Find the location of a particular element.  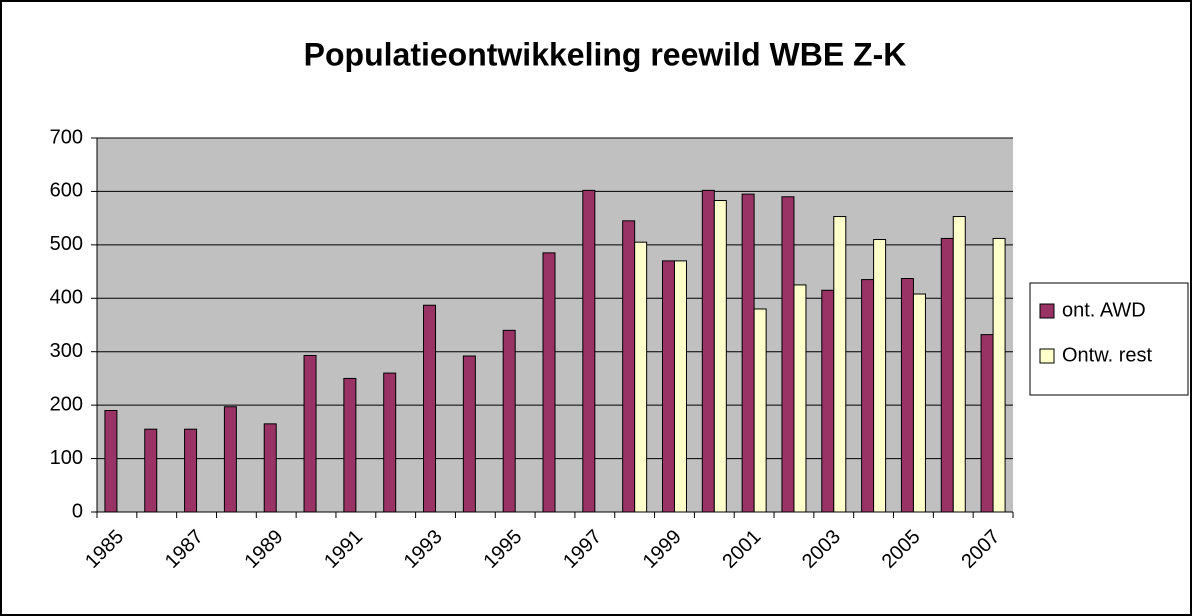

legend-label: Ontw. rest is located at coordinates (1107, 355).